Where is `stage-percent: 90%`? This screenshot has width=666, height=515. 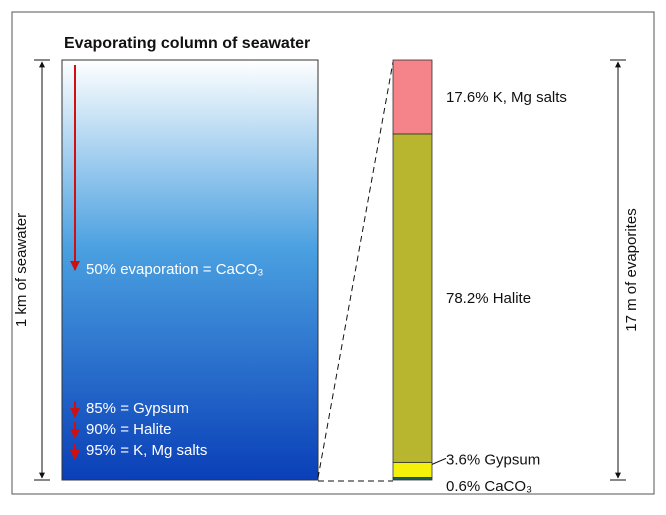 stage-percent: 90% is located at coordinates (101, 429).